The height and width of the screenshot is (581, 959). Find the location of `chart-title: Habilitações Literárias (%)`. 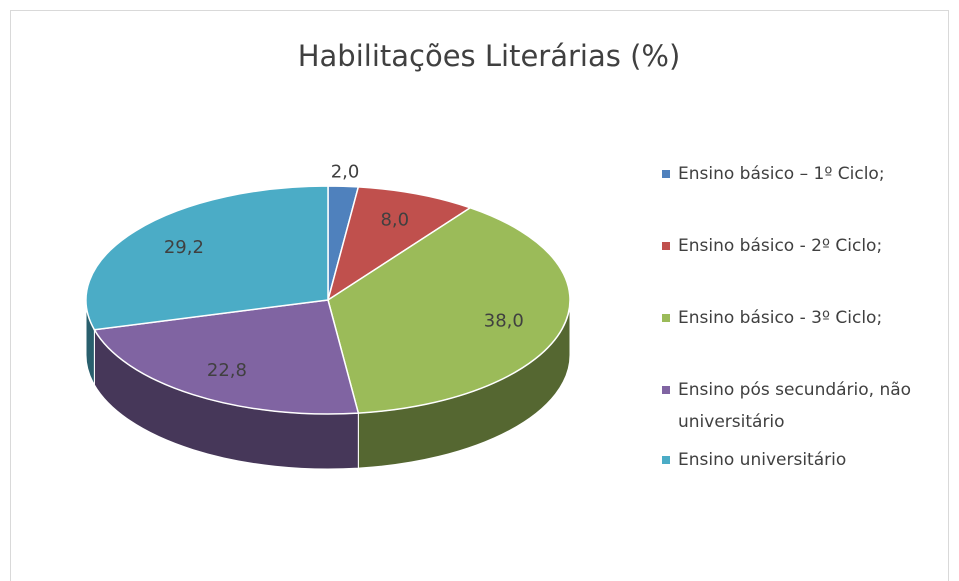

chart-title: Habilitações Literárias (%) is located at coordinates (489, 56).